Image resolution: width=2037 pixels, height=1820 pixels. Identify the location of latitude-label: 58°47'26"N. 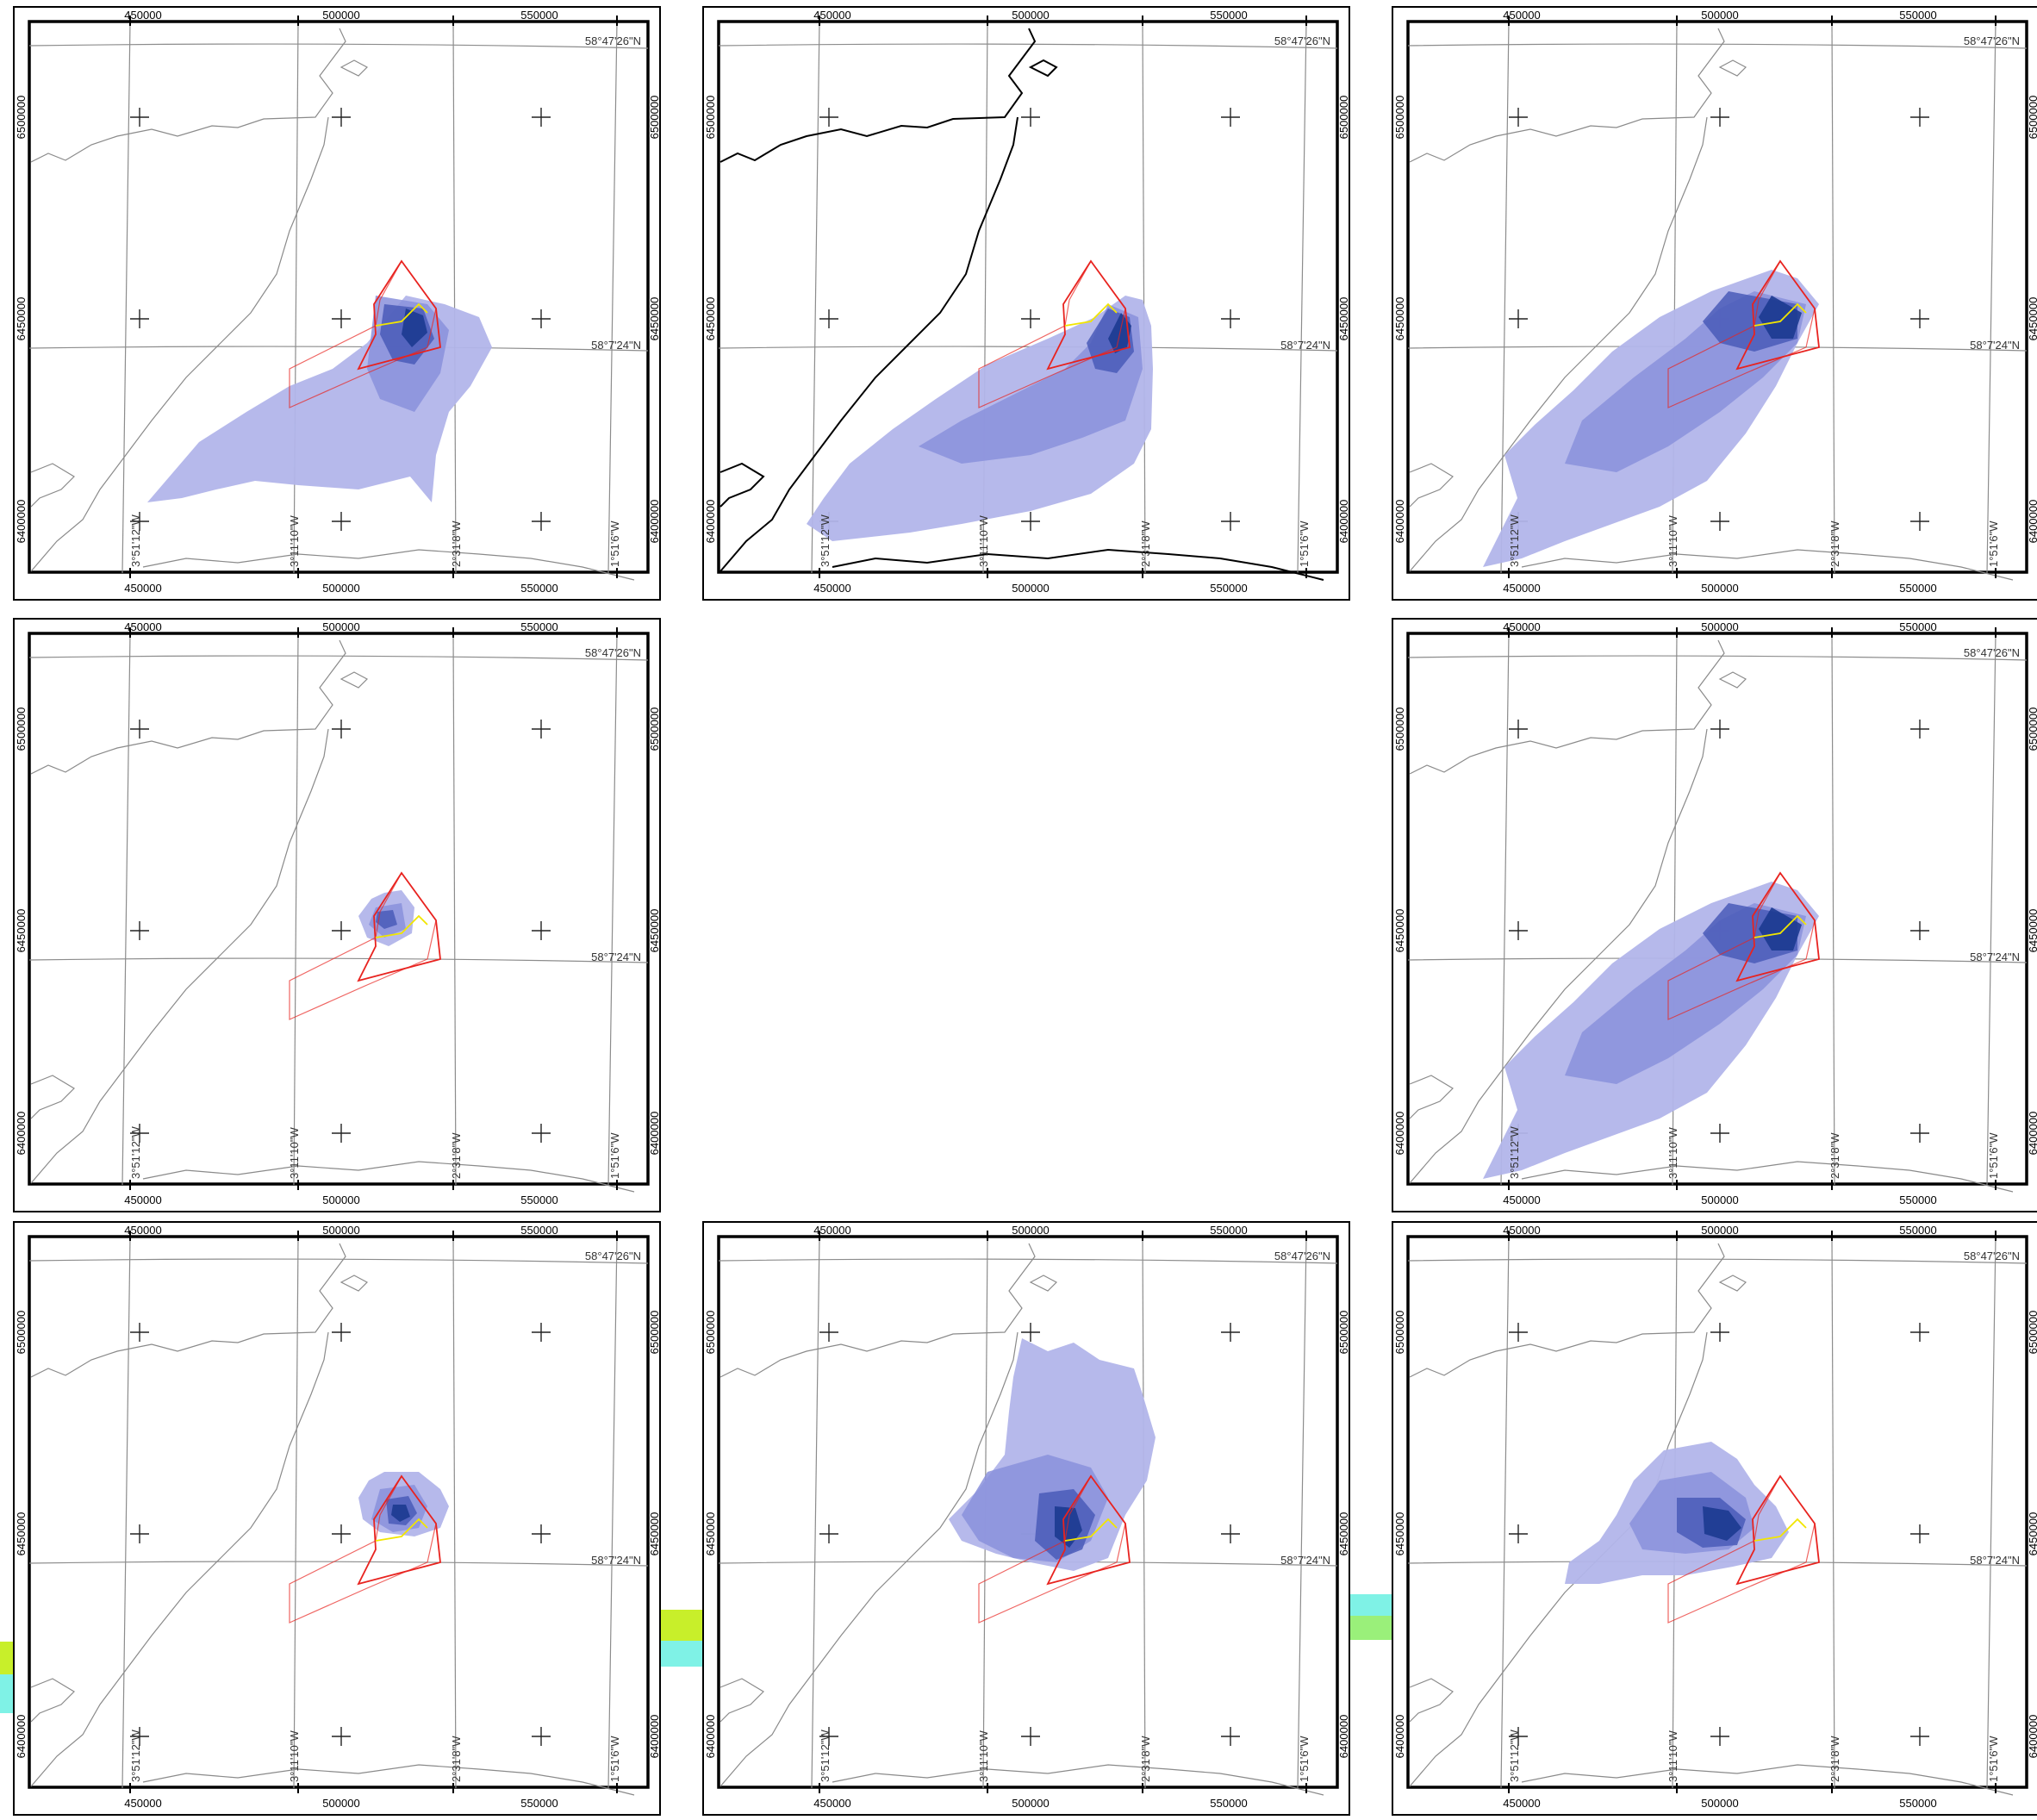
(613, 652).